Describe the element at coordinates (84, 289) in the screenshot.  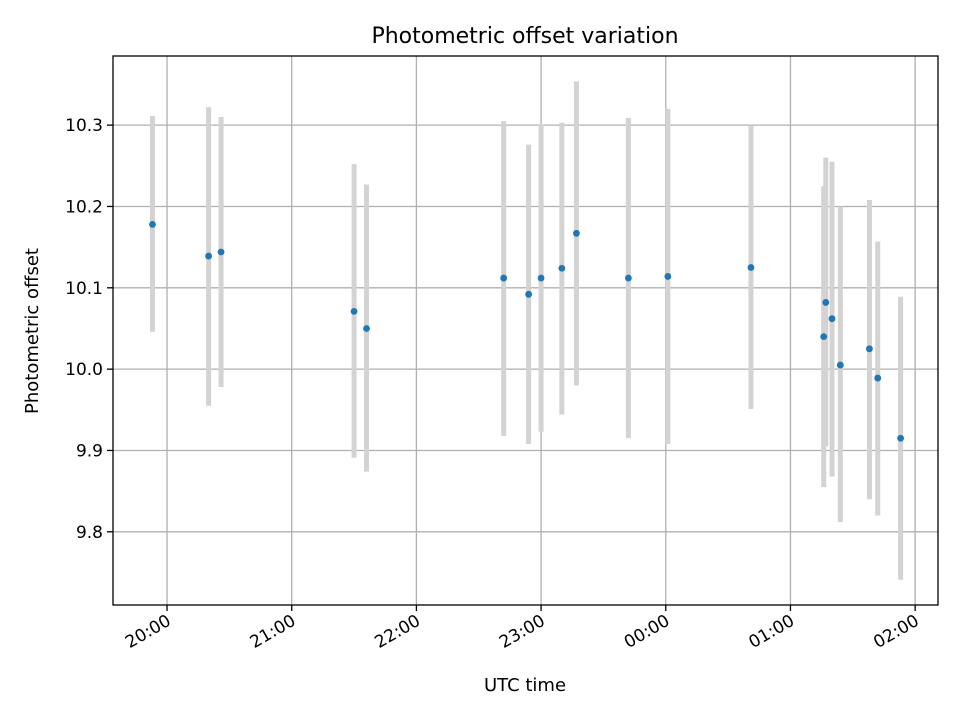
I see `y-tick-label: 10.1` at that location.